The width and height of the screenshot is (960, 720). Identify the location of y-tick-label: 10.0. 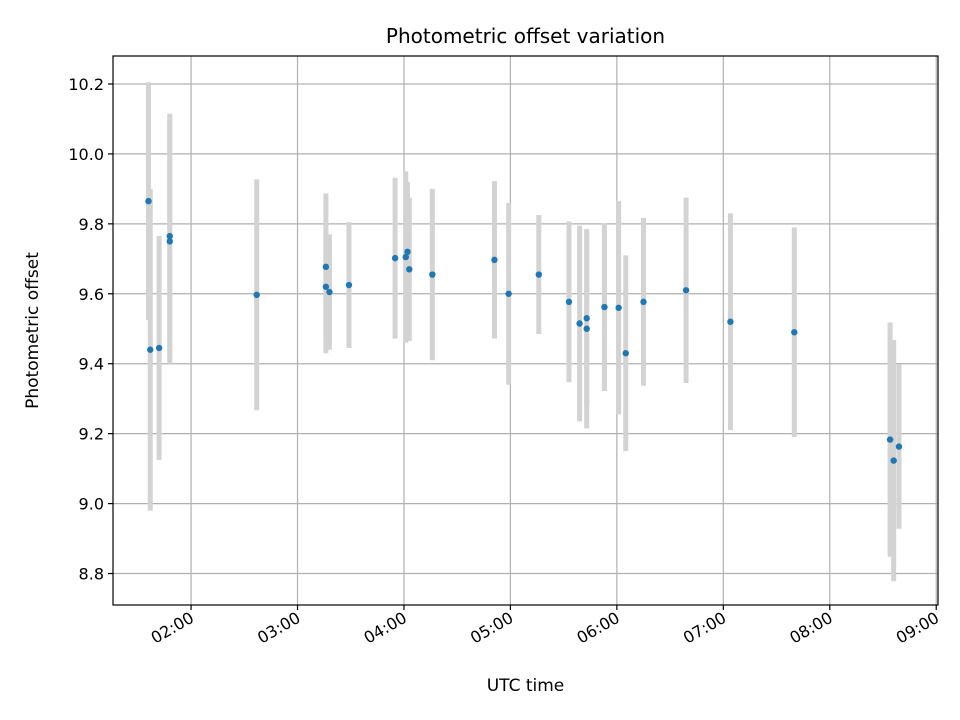
(86, 154).